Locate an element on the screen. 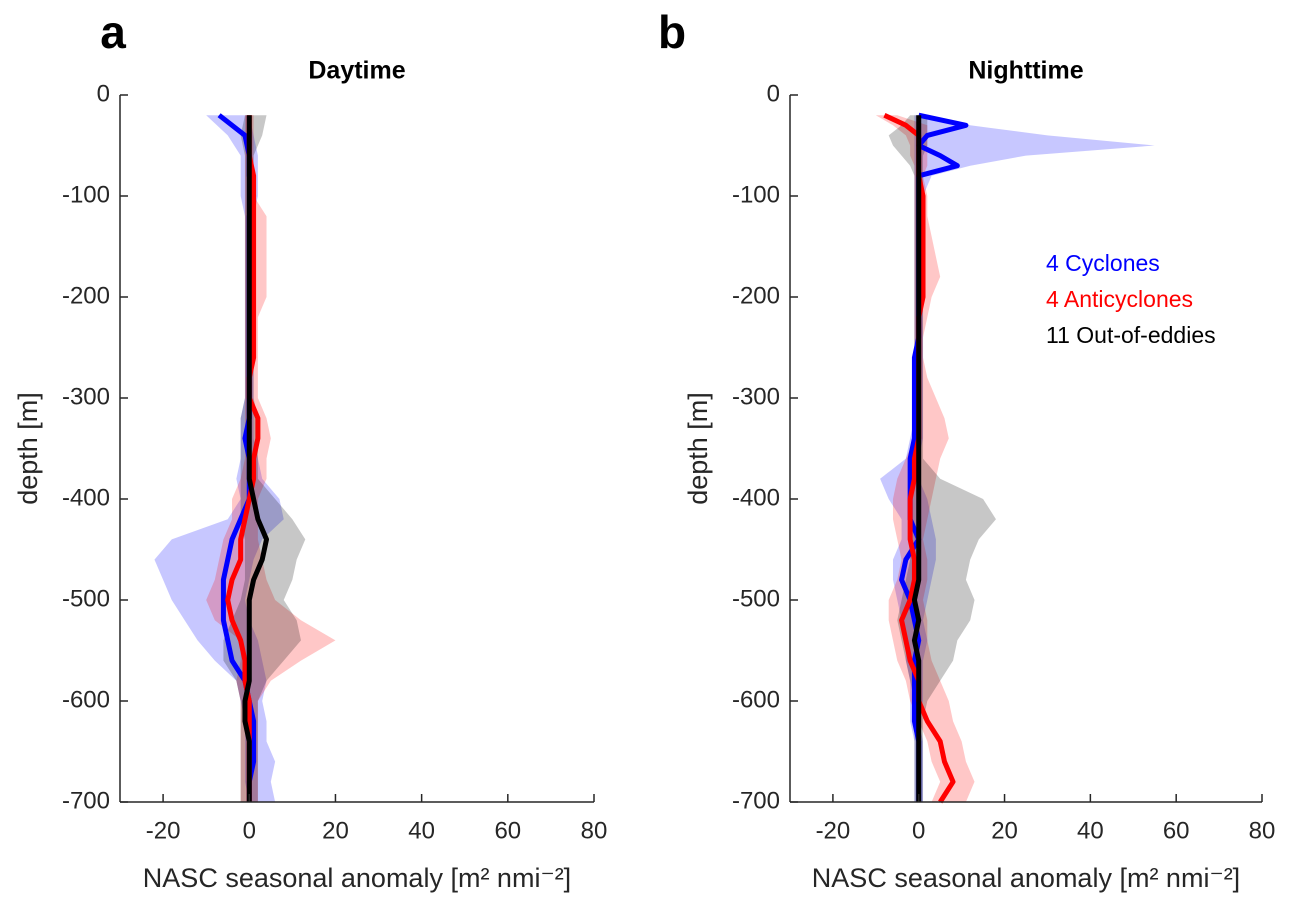 The height and width of the screenshot is (901, 1299). chart-title: Daytime is located at coordinates (356, 71).